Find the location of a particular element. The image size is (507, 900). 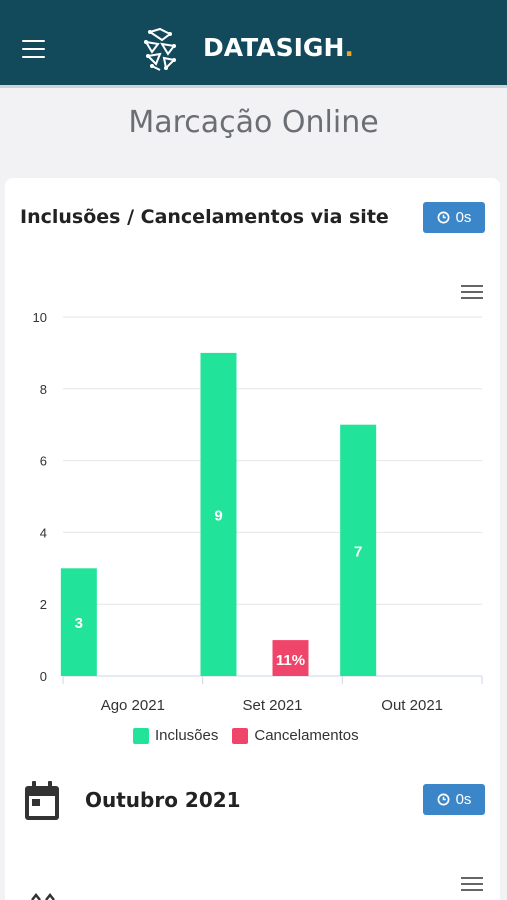

brand-text: DATASIGH is located at coordinates (274, 47).